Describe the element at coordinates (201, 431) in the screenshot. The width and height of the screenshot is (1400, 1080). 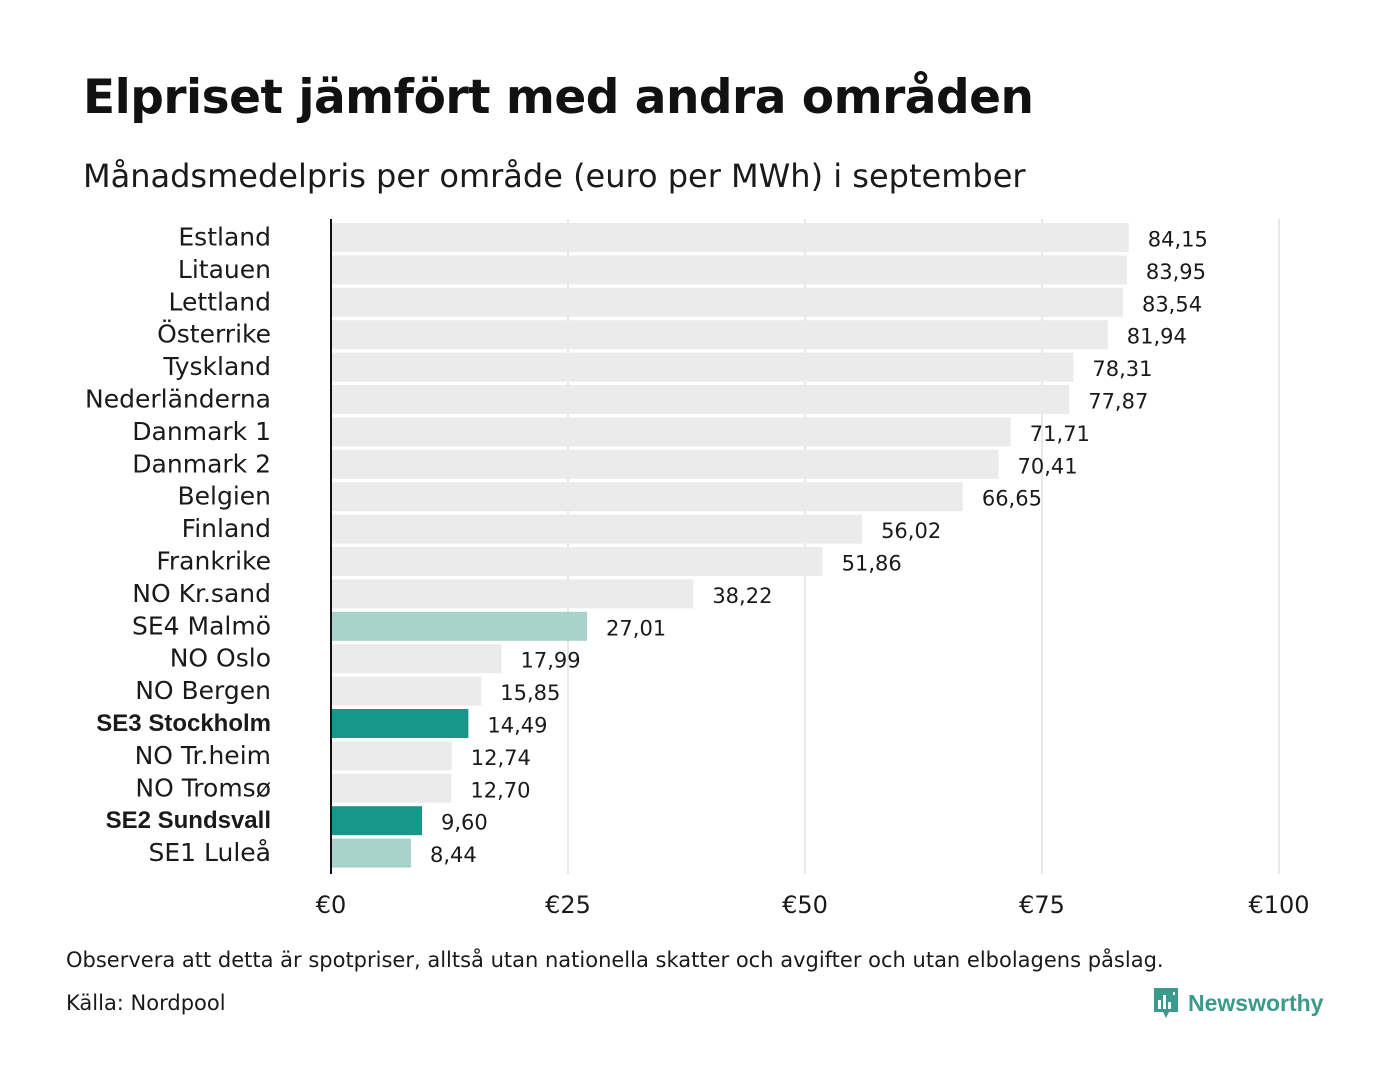
I see `category-label: Danmark 1` at that location.